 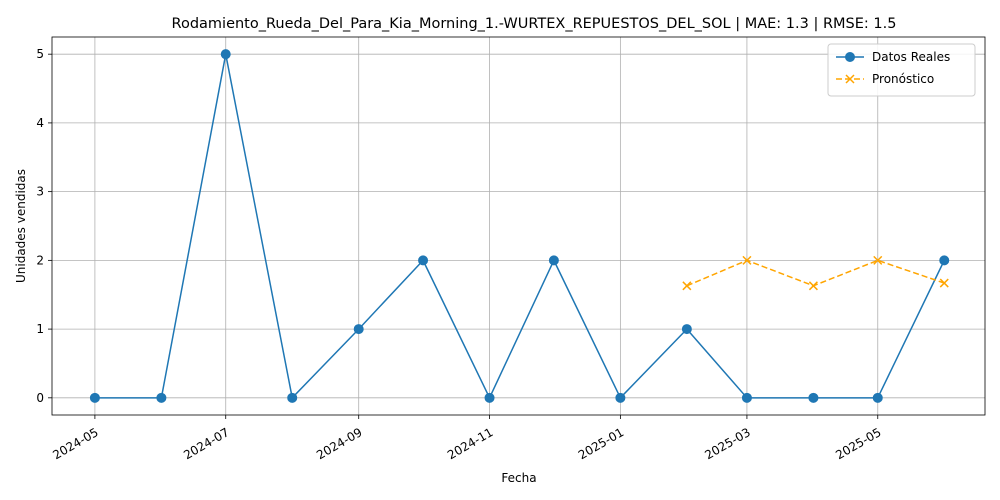 What do you see at coordinates (40, 329) in the screenshot?
I see `y-tick-label: 1` at bounding box center [40, 329].